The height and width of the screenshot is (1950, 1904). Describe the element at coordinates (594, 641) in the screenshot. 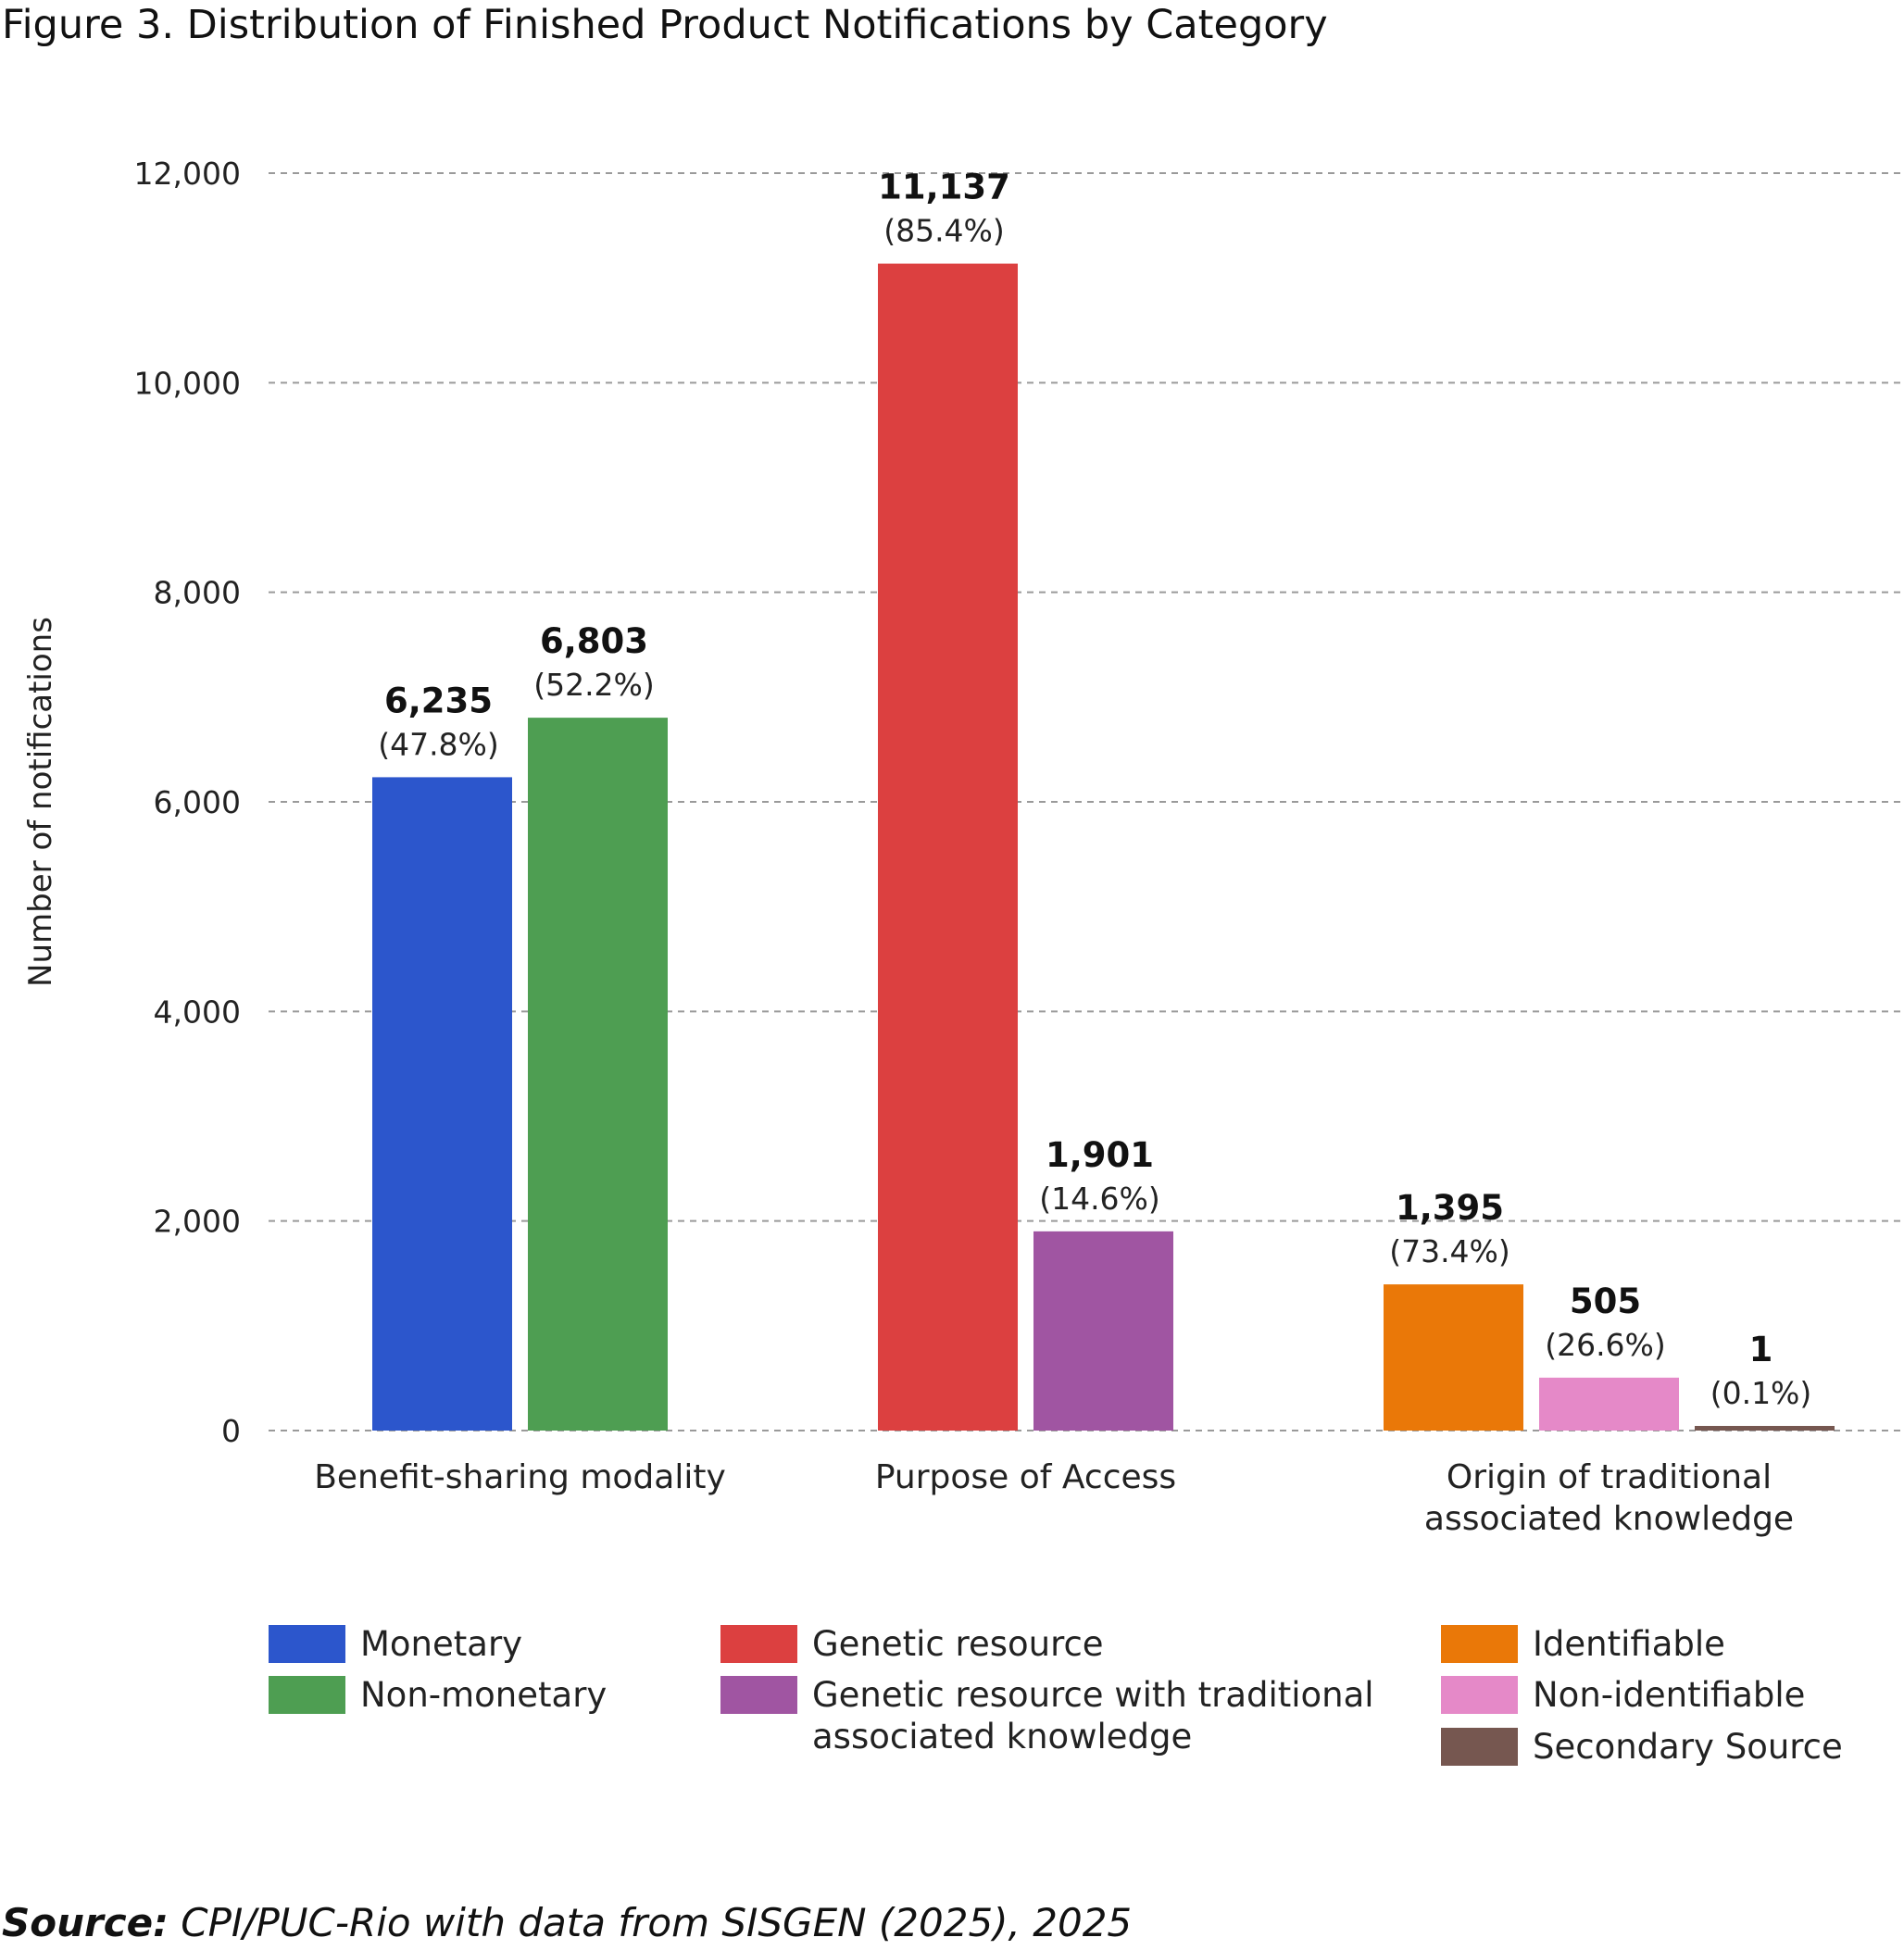

I see `bar-value-label: 6,803` at that location.